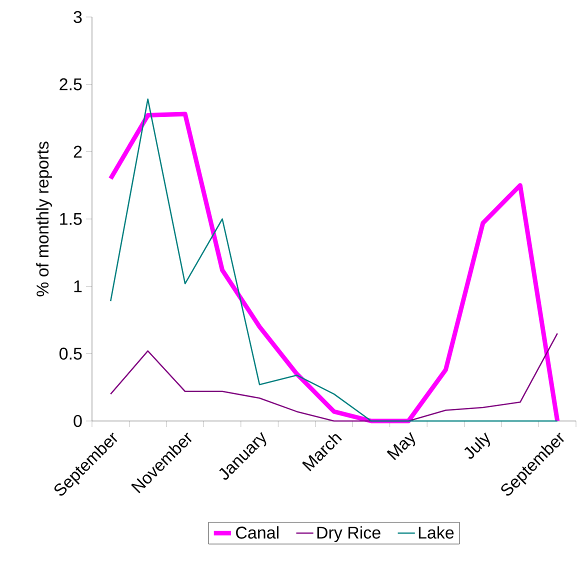  I want to click on y-tick-label: 2.5, so click(71, 84).